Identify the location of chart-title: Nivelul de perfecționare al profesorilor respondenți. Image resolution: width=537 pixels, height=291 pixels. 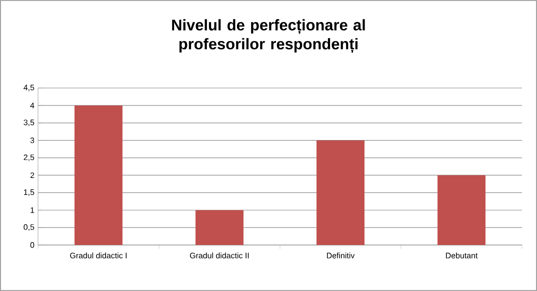
(268, 36).